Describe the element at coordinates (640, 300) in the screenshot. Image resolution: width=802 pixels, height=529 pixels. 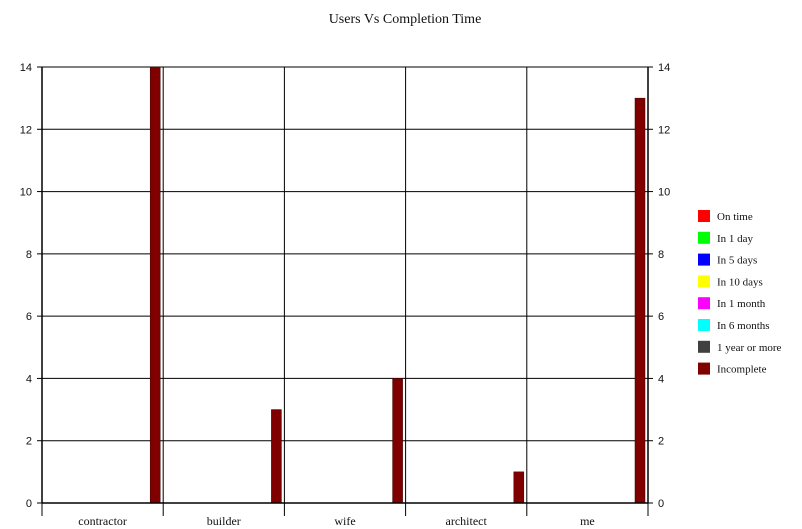
I see `bar-me` at that location.